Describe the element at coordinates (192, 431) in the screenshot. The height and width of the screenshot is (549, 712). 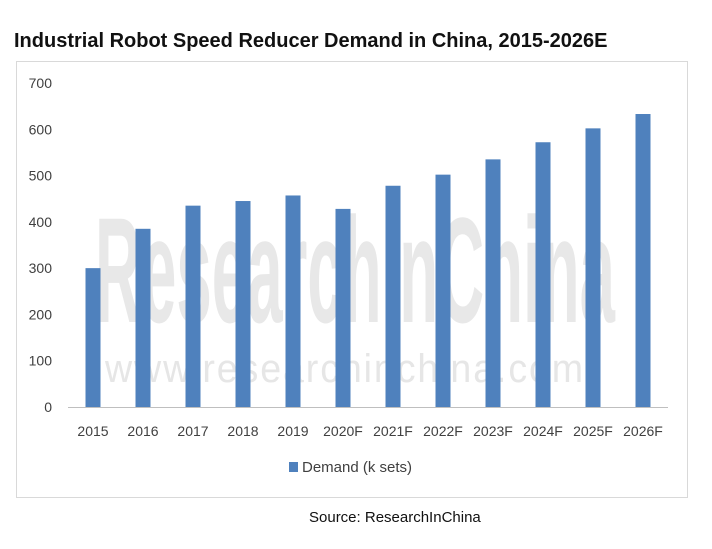
I see `x-tick-label: 2017` at that location.